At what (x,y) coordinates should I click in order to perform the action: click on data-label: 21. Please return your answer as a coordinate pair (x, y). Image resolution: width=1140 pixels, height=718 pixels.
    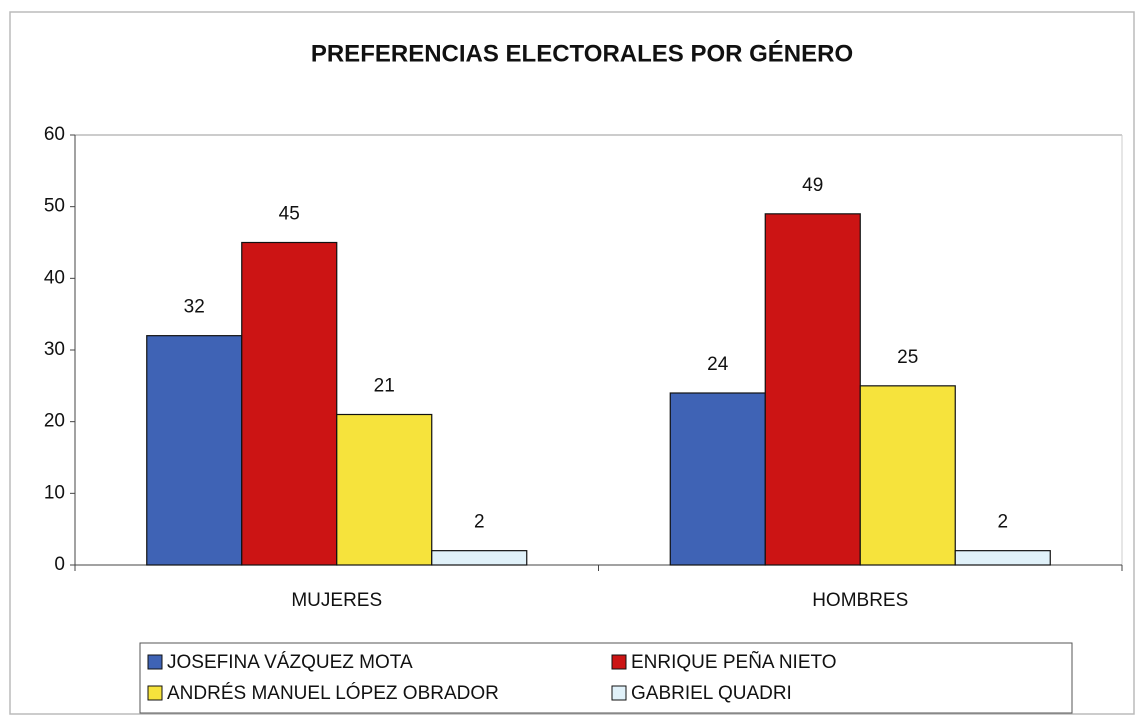
    Looking at the image, I should click on (384, 386).